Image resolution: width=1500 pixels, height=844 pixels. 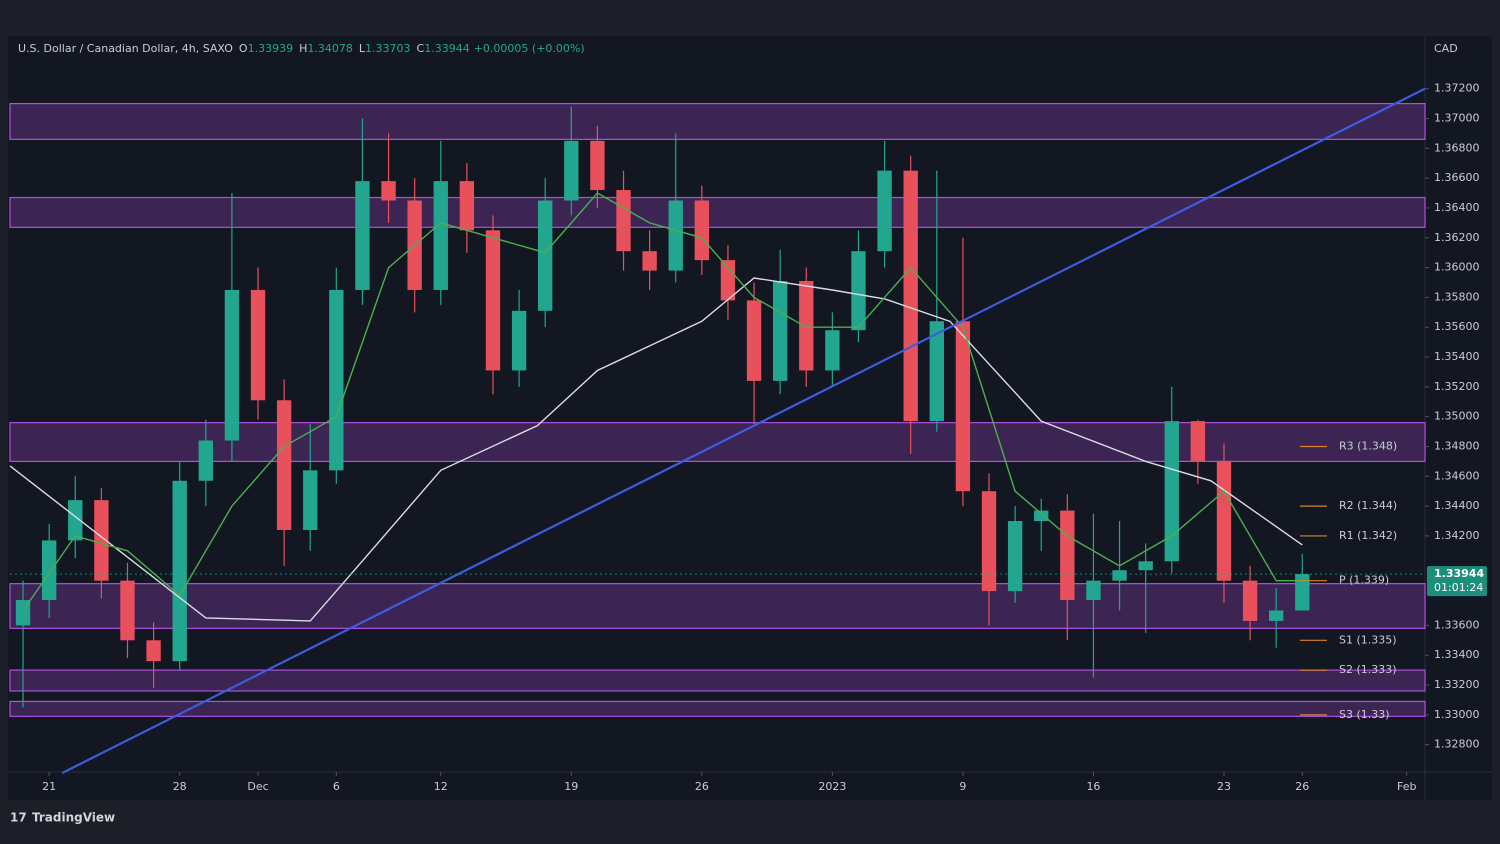 What do you see at coordinates (1457, 356) in the screenshot?
I see `y-tick-label: 1.35400` at bounding box center [1457, 356].